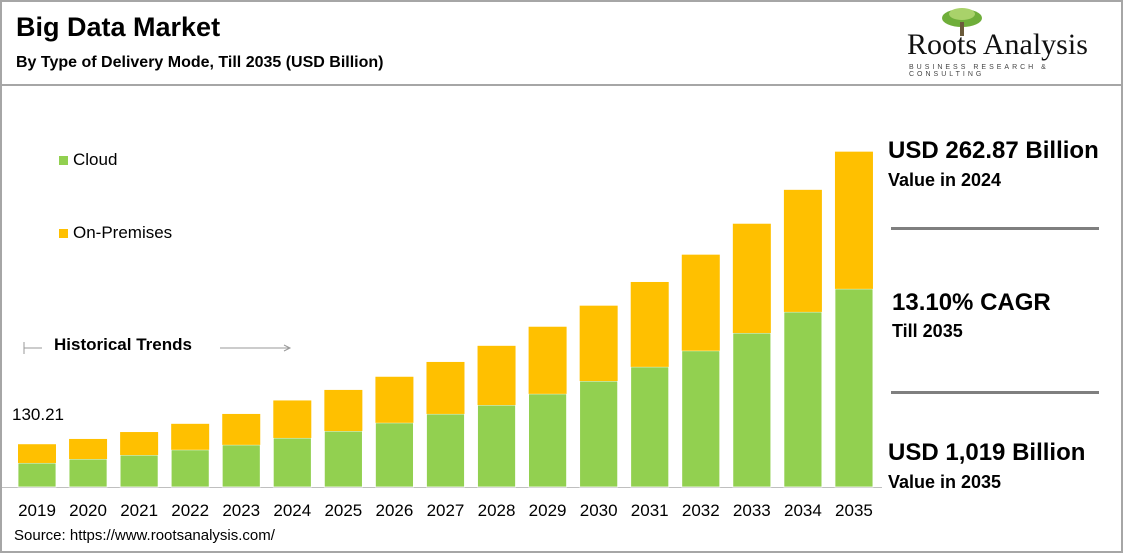 This screenshot has width=1123, height=553. Describe the element at coordinates (650, 427) in the screenshot. I see `bar-cloud-2031` at that location.